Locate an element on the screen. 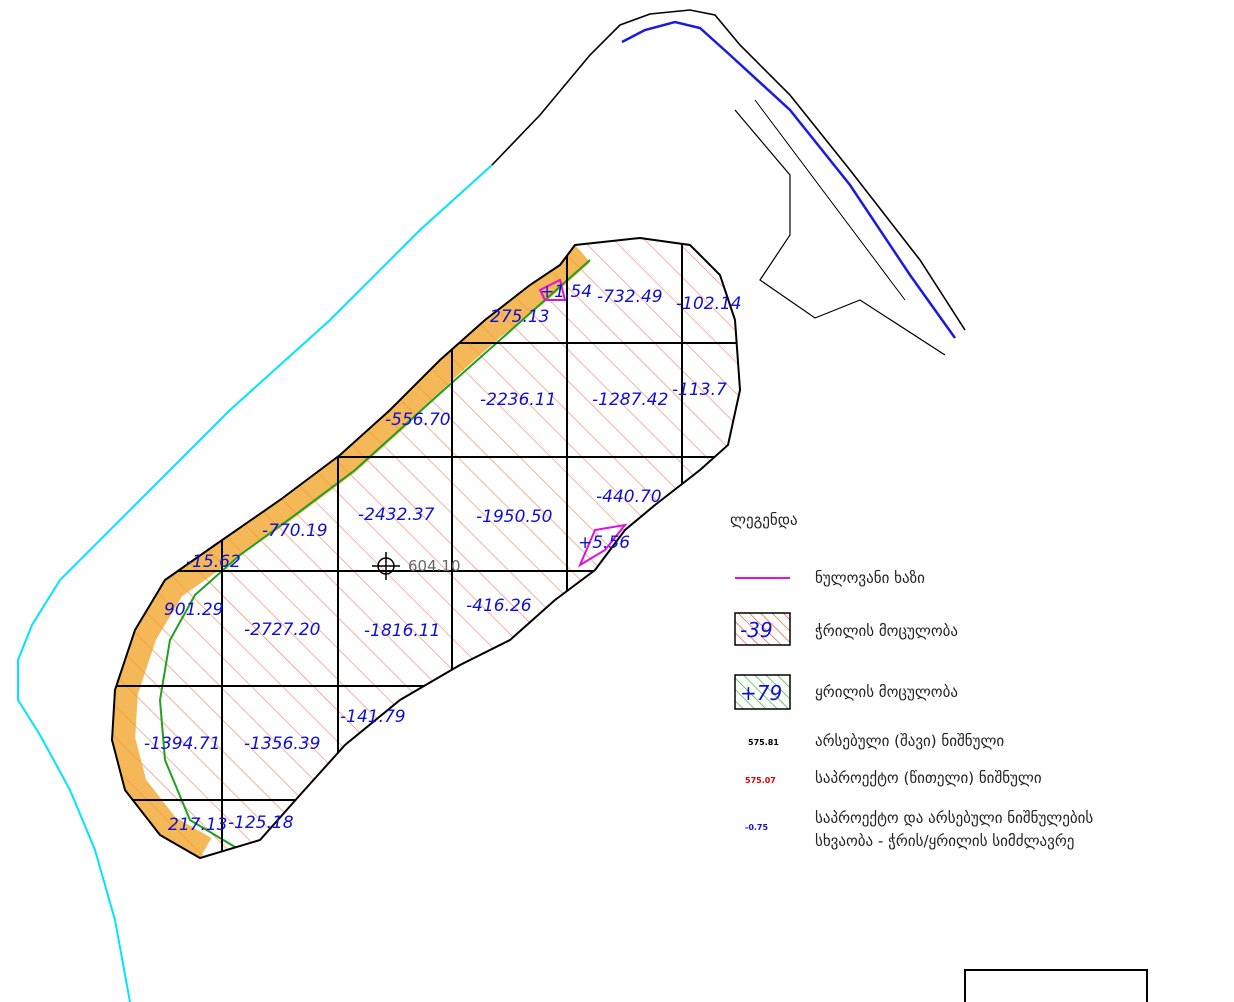  legend-text: ჭრილის მოცულობა is located at coordinates (886, 631).